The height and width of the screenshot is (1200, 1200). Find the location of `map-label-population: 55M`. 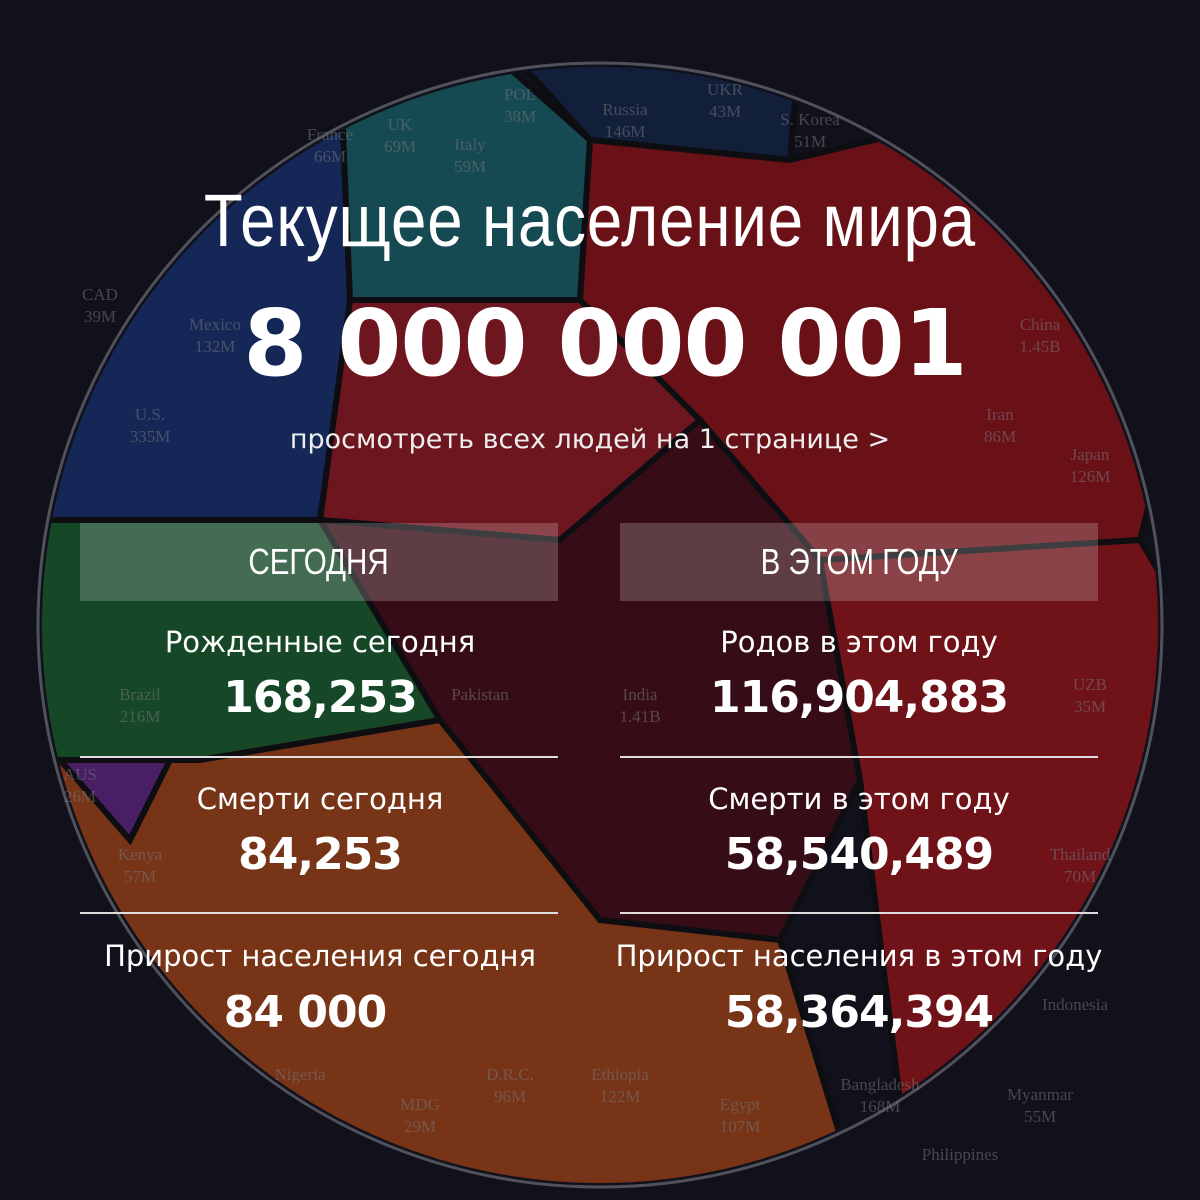

map-label-population: 55M is located at coordinates (1040, 1116).